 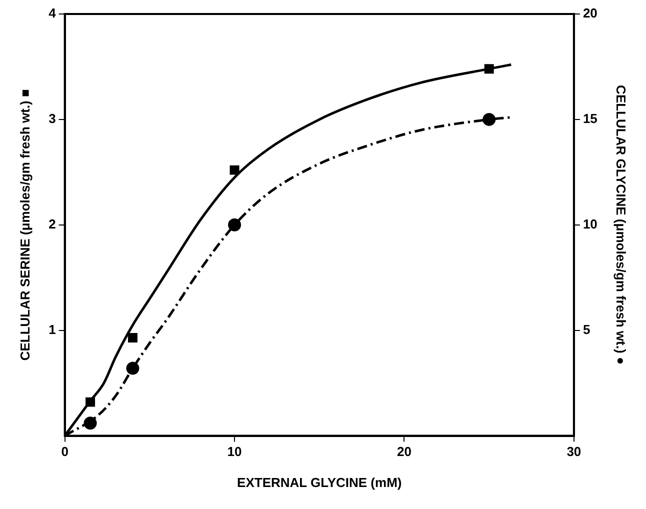 What do you see at coordinates (574, 452) in the screenshot?
I see `x-tick-label: 30` at bounding box center [574, 452].